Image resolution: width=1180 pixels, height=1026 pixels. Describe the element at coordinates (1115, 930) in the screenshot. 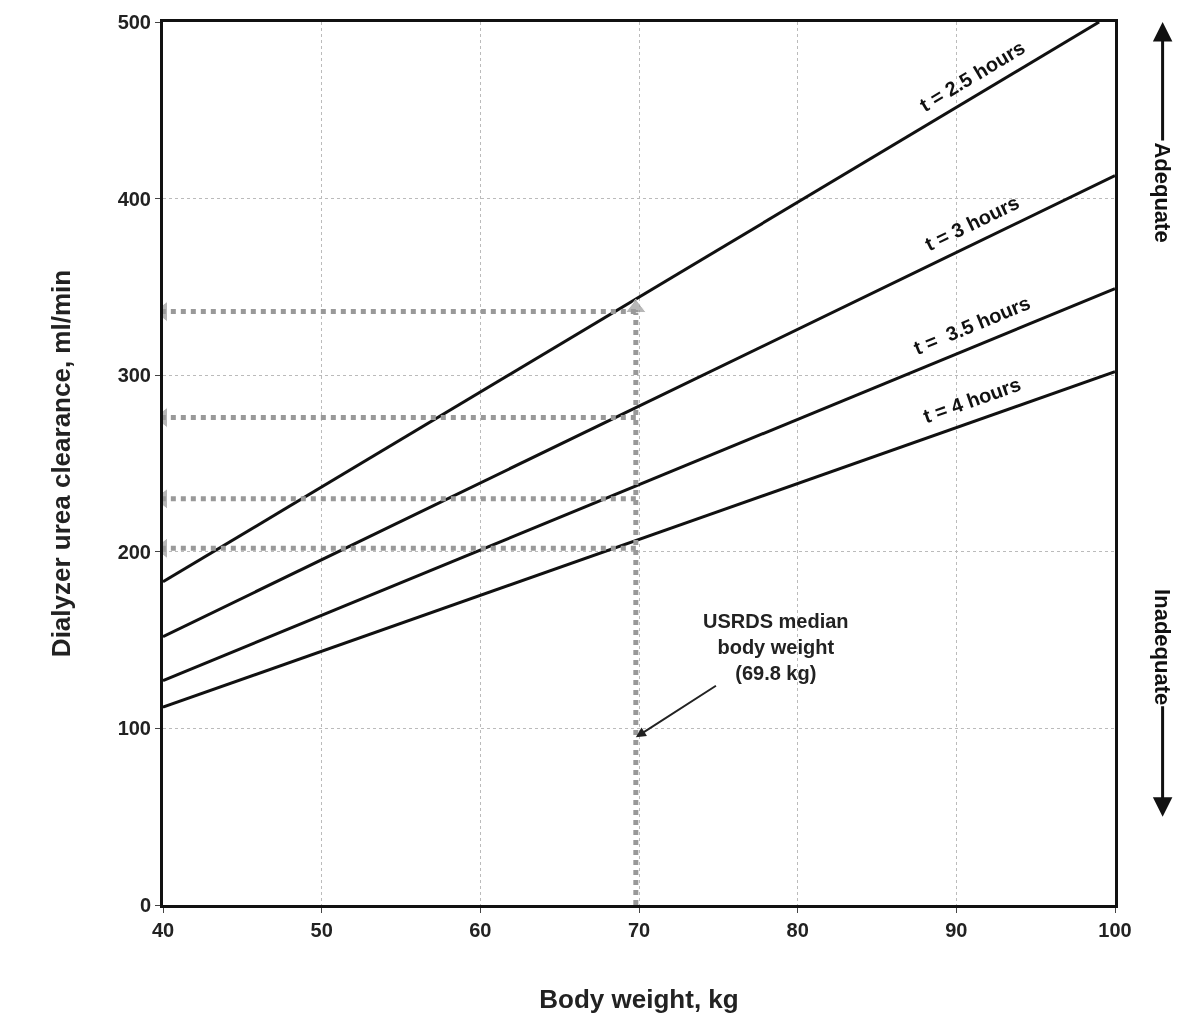

I see `x-tick-label: 100` at that location.